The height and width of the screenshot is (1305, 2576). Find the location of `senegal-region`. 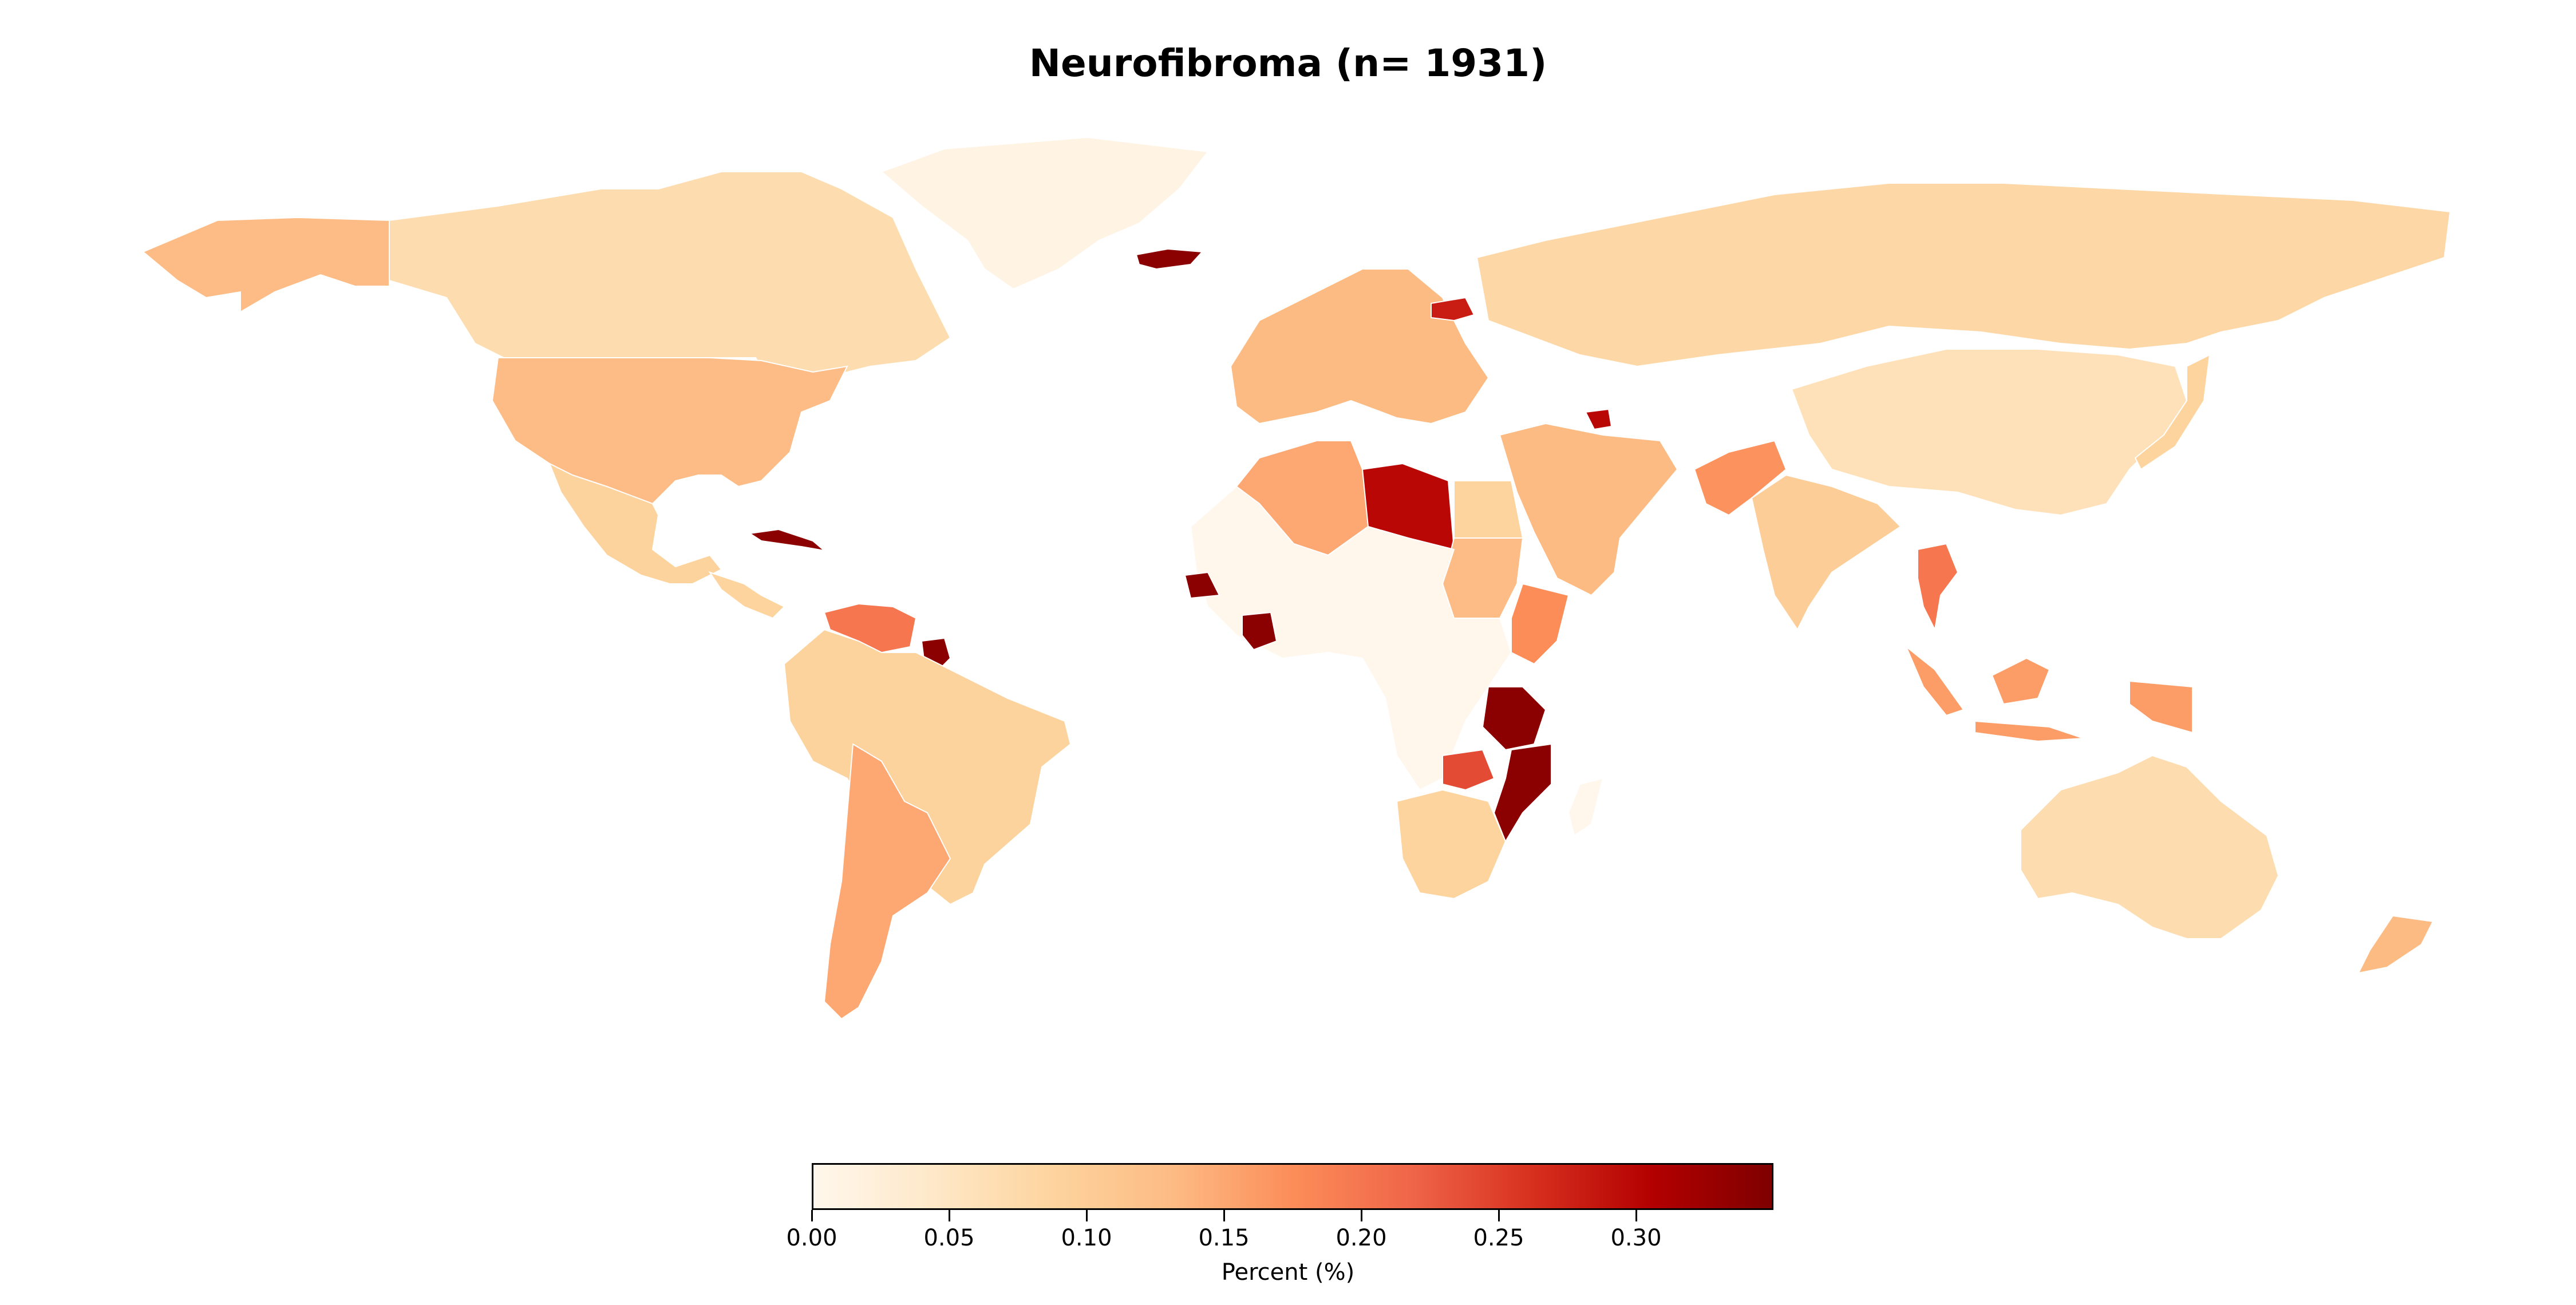

senegal-region is located at coordinates (1202, 585).